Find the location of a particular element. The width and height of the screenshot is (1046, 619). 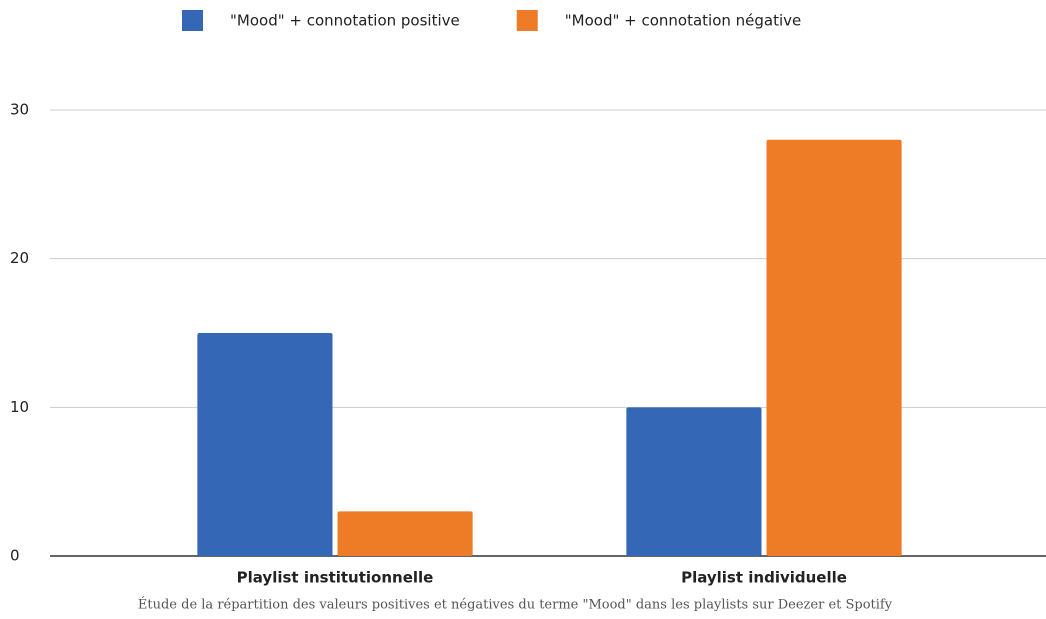

x-tick-label: Playlist individuelle is located at coordinates (764, 578).